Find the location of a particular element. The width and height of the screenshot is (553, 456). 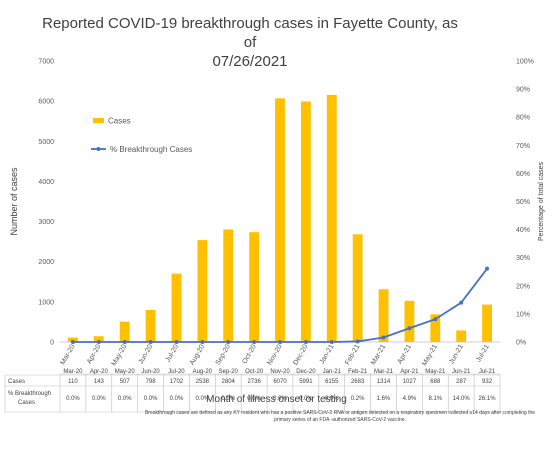

table-cell-cases: 507 is located at coordinates (125, 382).